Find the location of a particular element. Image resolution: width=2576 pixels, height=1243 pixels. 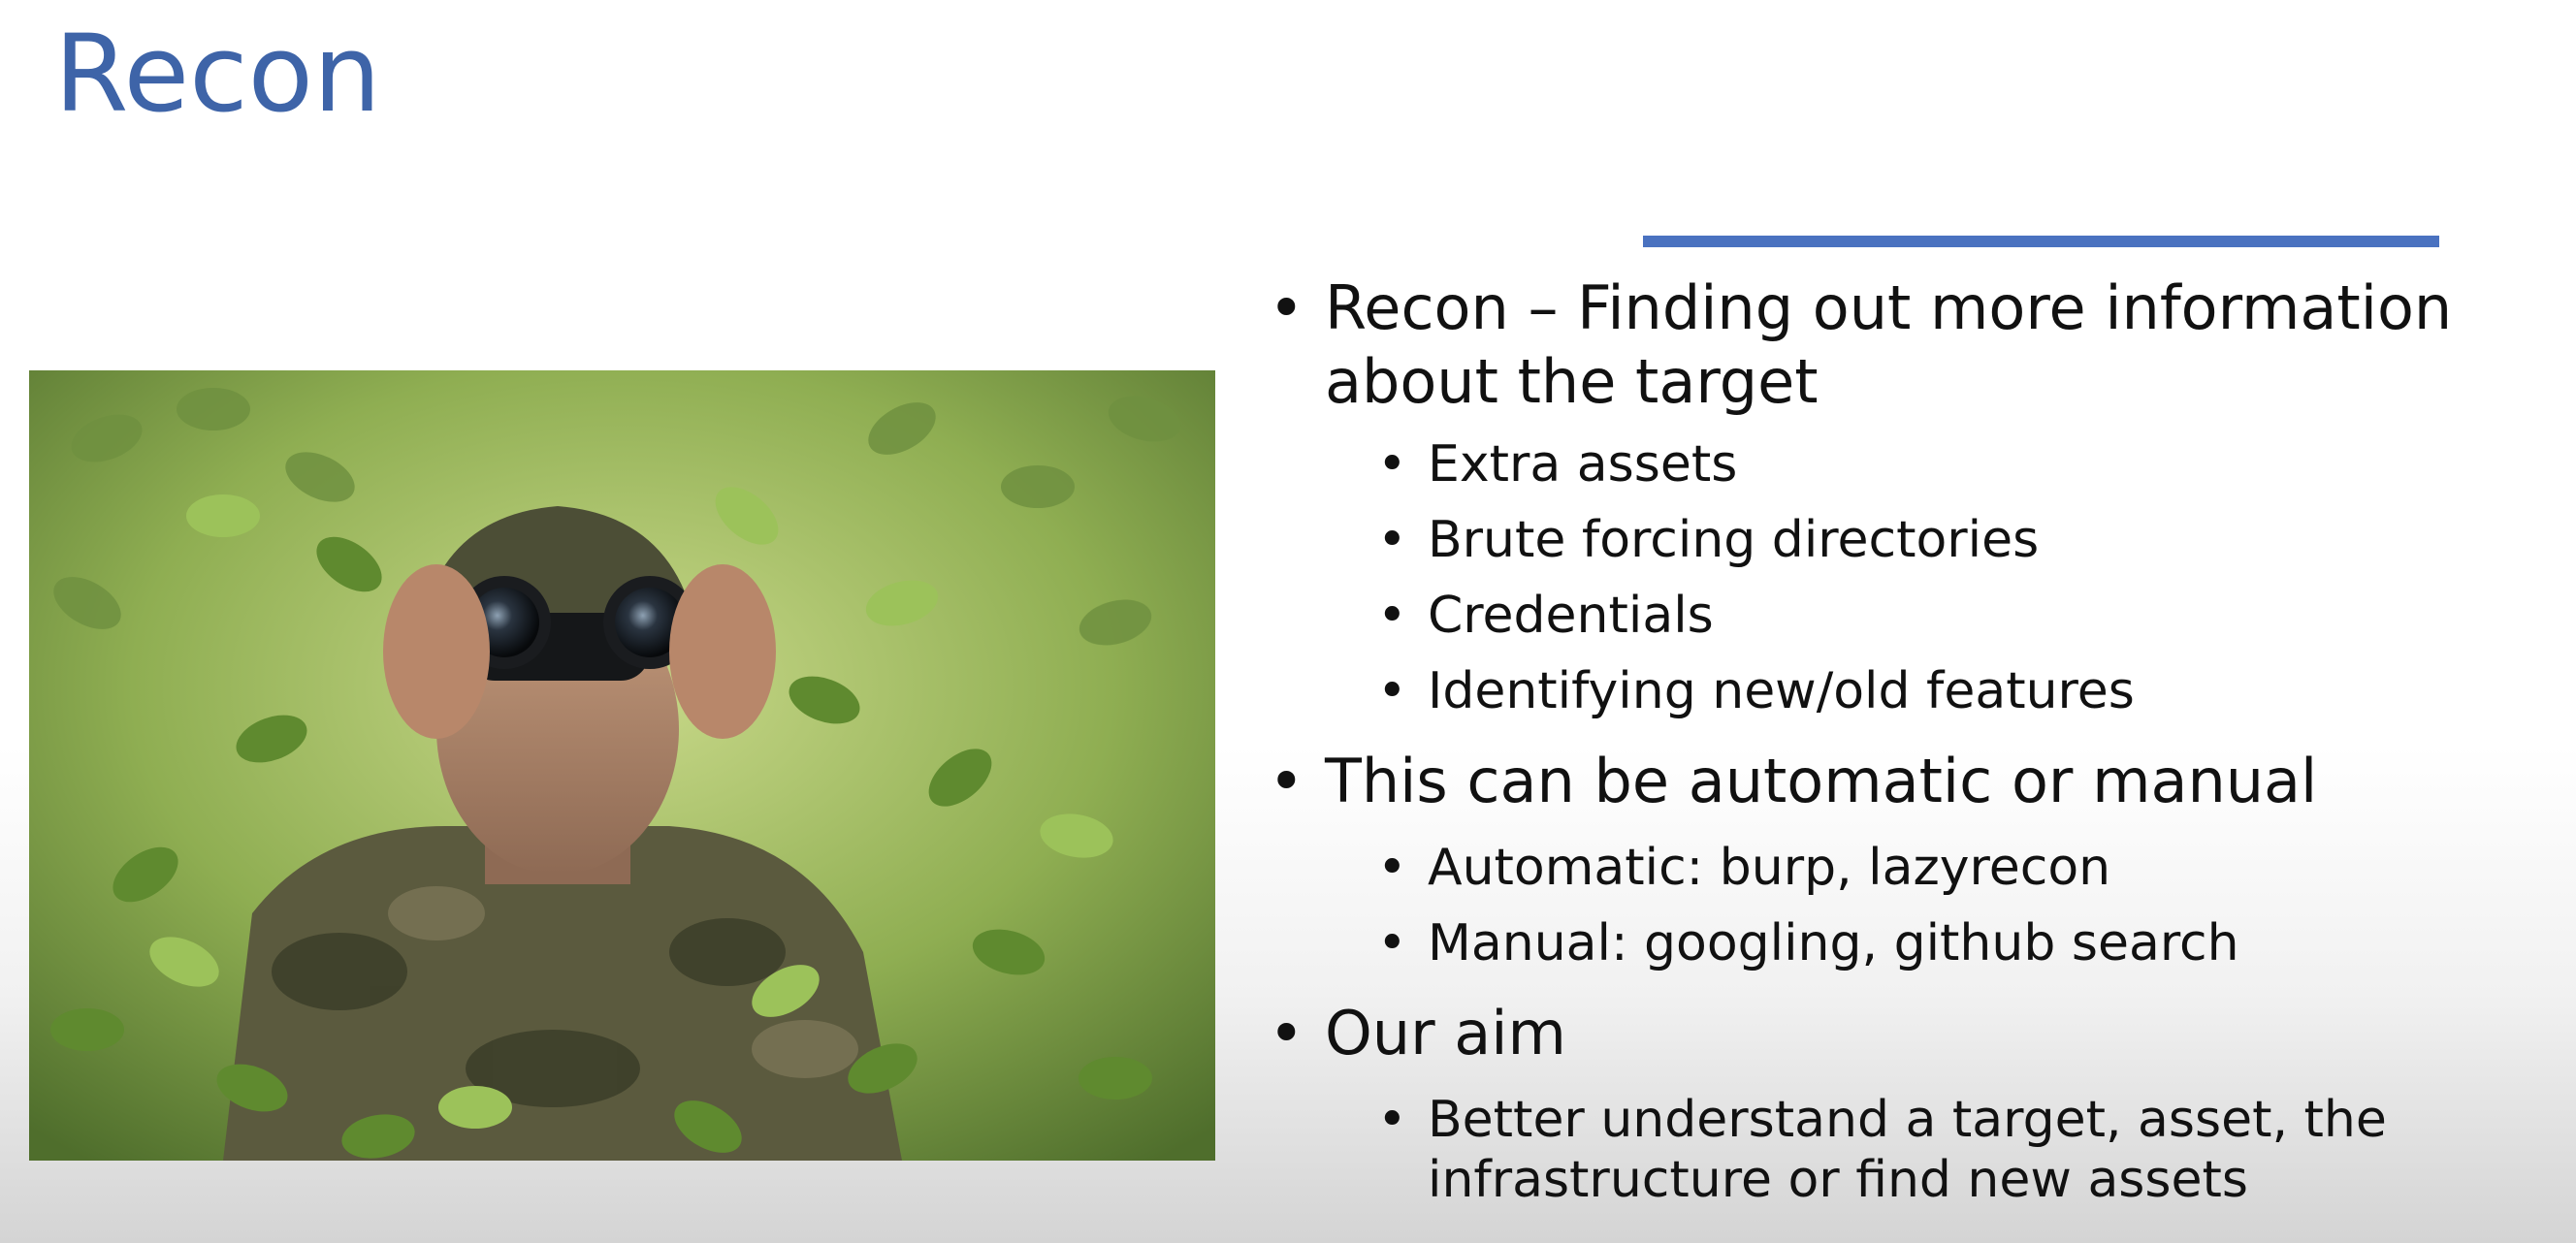

bullet-our-aim: Our aim is located at coordinates (1899, 1033).